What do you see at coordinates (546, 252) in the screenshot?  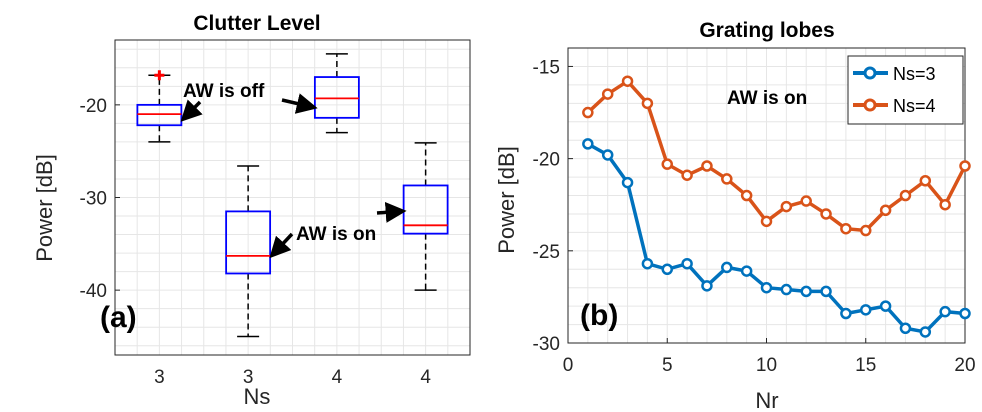 I see `y-tick-label: -25` at bounding box center [546, 252].